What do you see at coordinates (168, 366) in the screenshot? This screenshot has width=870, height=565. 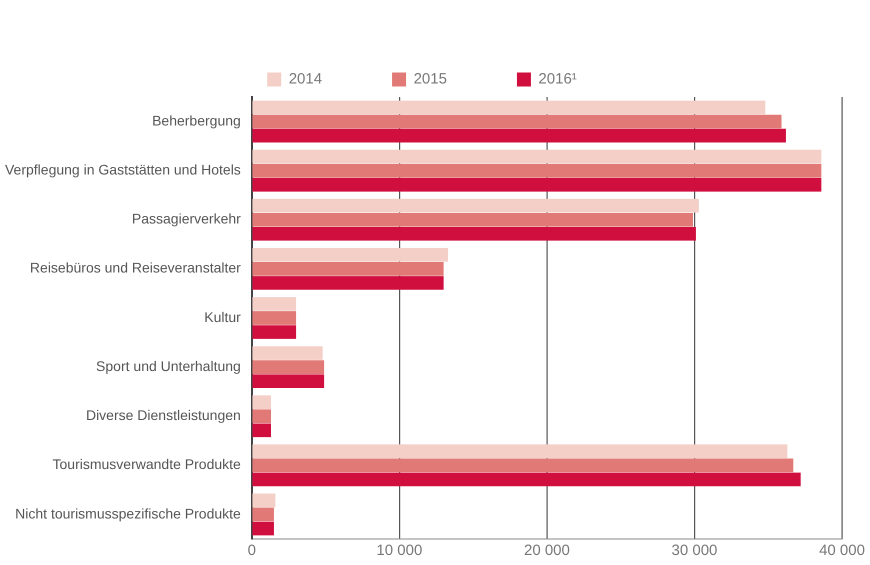 I see `y-tick-label: Sport und Unterhaltung` at bounding box center [168, 366].